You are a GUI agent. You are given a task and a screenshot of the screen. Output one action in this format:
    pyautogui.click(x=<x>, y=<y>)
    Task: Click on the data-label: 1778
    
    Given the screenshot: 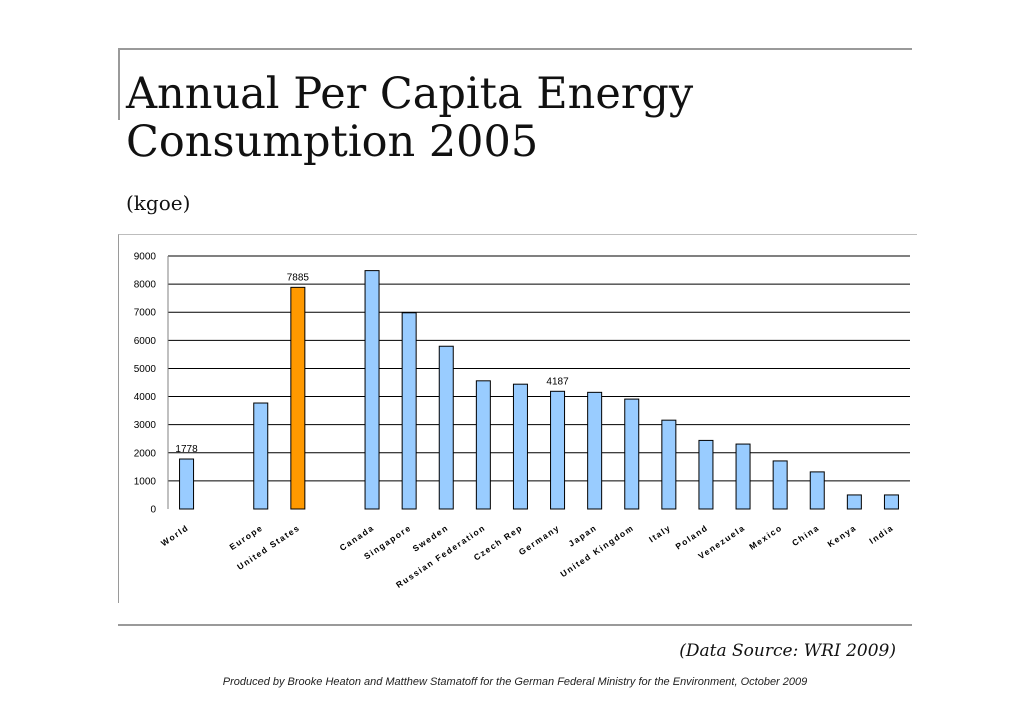 What is the action you would take?
    pyautogui.click(x=186, y=449)
    